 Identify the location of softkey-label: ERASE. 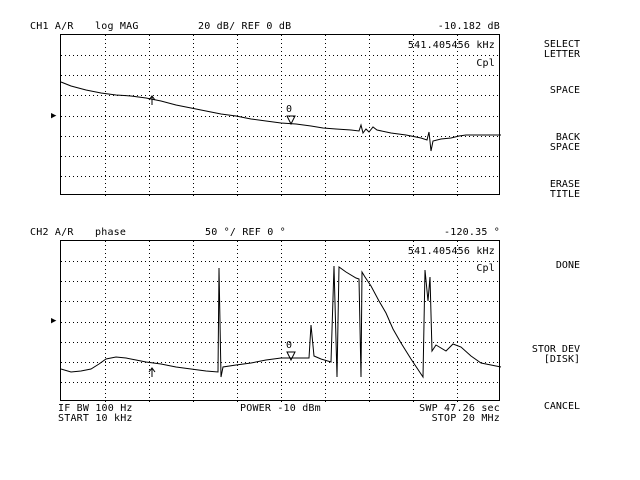
(564, 184).